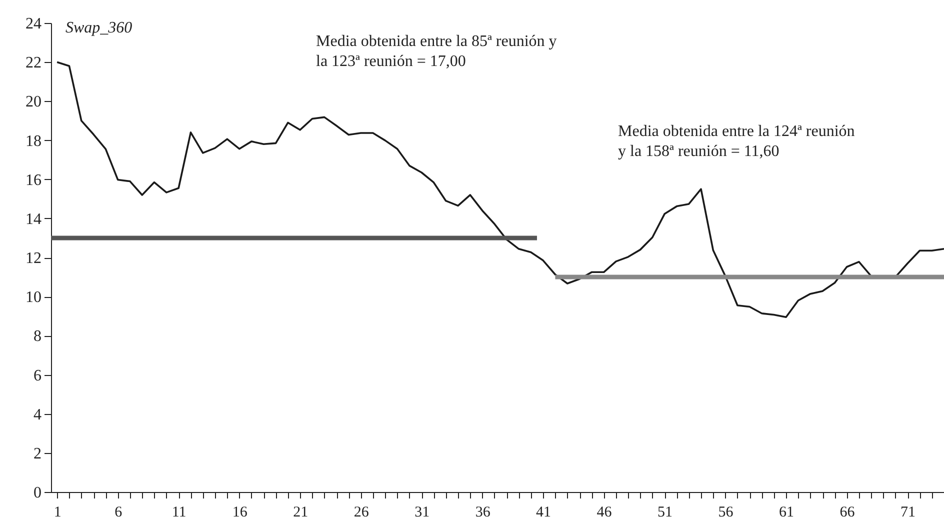 The height and width of the screenshot is (529, 944). What do you see at coordinates (38, 337) in the screenshot?
I see `y-tick-label: 8` at bounding box center [38, 337].